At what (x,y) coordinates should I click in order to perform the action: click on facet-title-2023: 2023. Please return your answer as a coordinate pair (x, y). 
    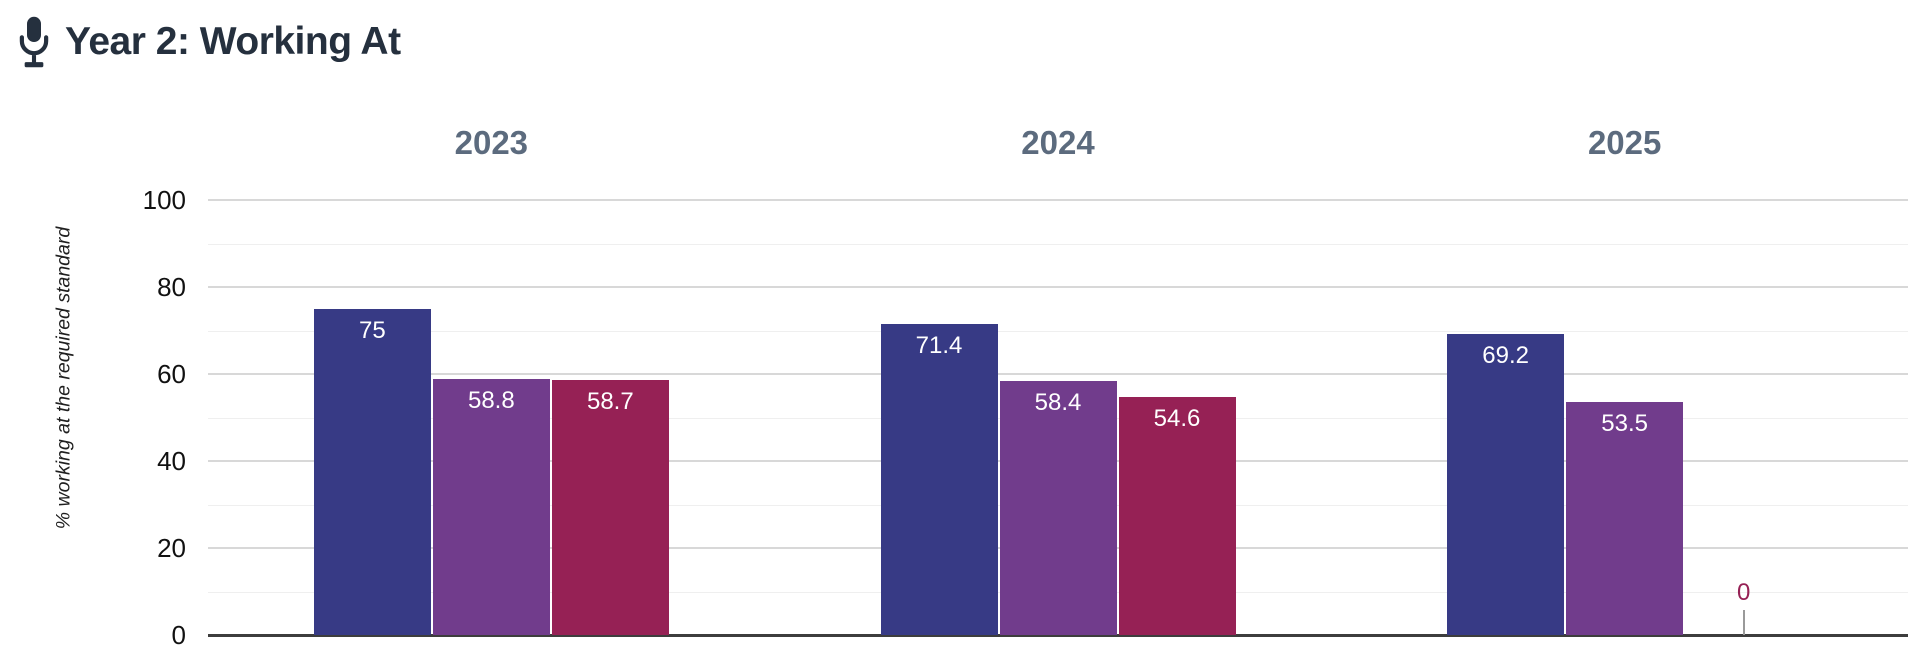
    Looking at the image, I should click on (491, 142).